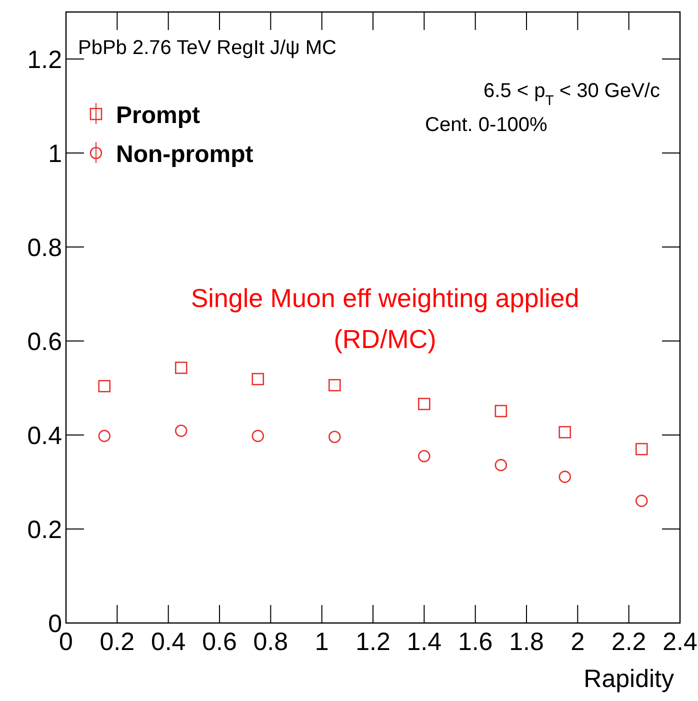  What do you see at coordinates (158, 115) in the screenshot?
I see `legend-label: Prompt` at bounding box center [158, 115].